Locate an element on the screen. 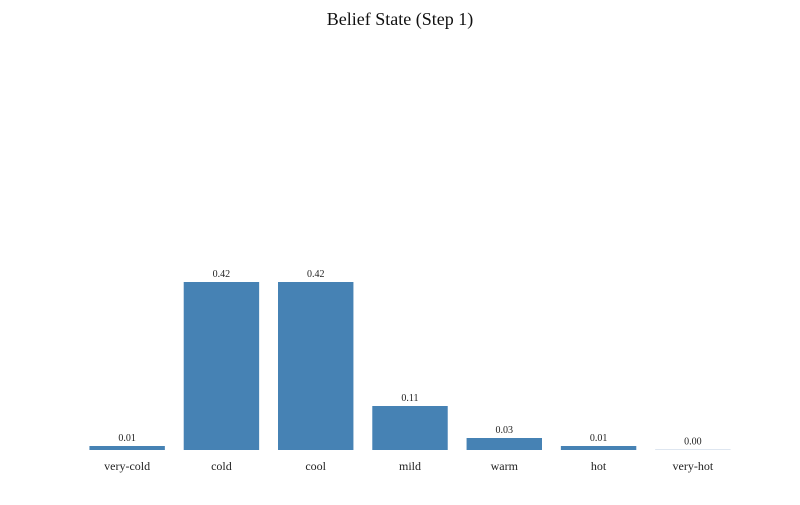 This screenshot has height=505, width=800. x-tick-label-cold: cold is located at coordinates (221, 466).